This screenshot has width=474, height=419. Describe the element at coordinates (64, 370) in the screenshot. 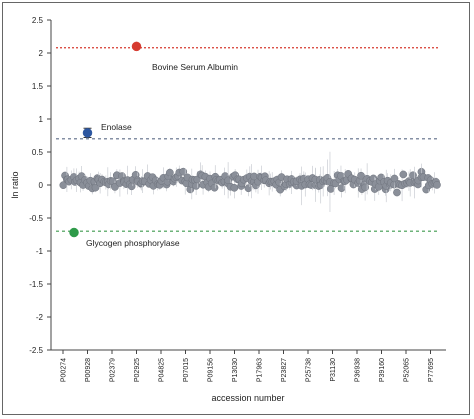

I see `x-tick-label: P00274` at that location.